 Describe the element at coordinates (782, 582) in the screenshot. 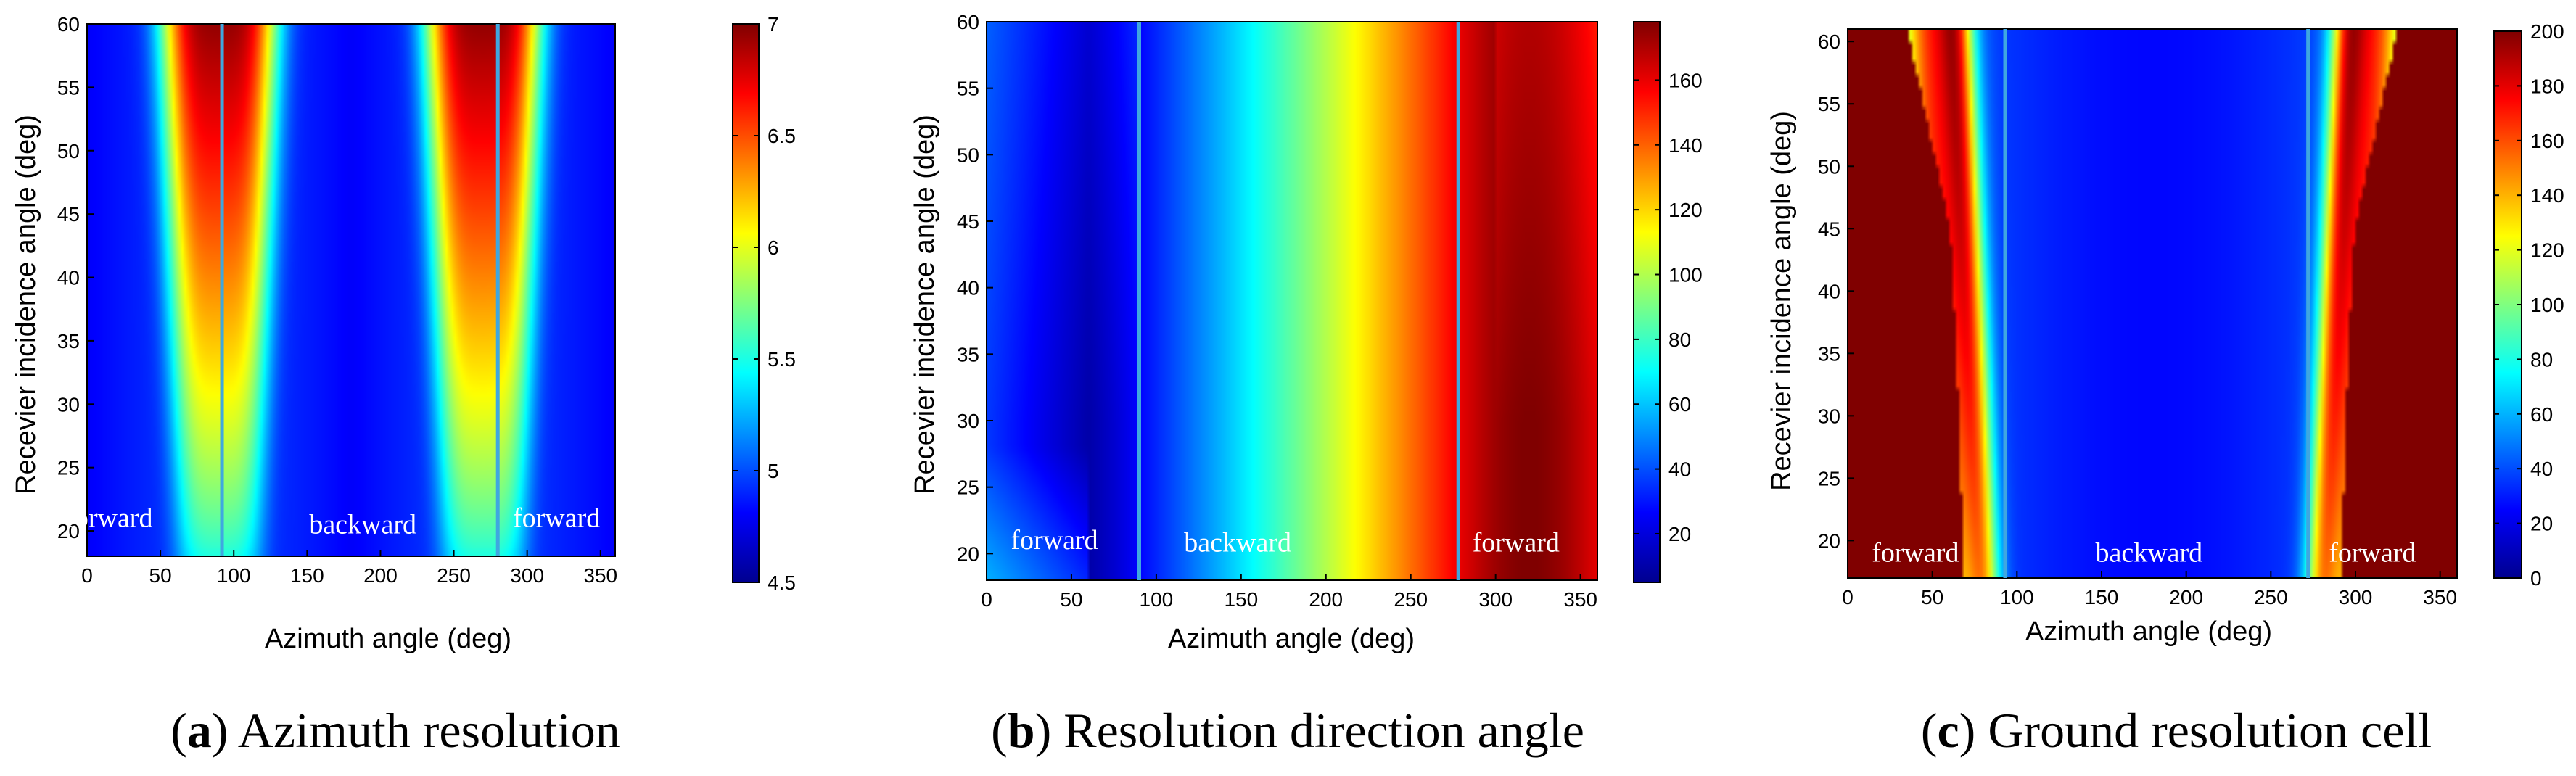

I see `colorbar-tick-label: 4.5` at that location.